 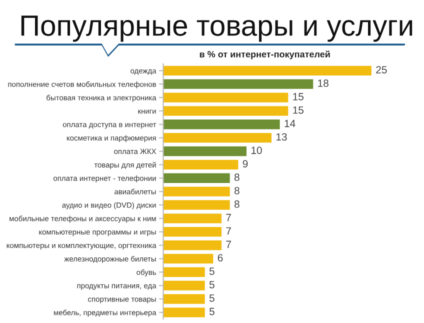 I want to click on data-label: 14, so click(x=290, y=124).